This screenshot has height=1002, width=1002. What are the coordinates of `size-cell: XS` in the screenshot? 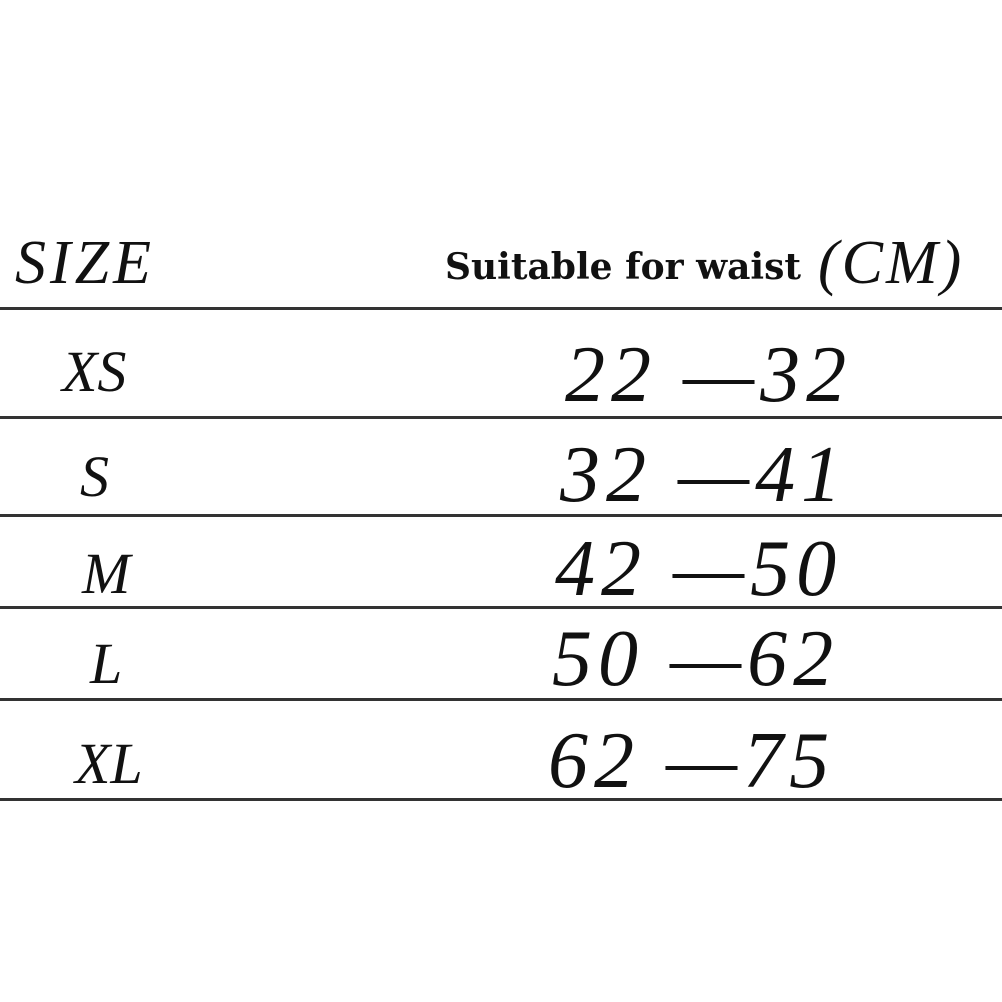 It's located at (94, 371).